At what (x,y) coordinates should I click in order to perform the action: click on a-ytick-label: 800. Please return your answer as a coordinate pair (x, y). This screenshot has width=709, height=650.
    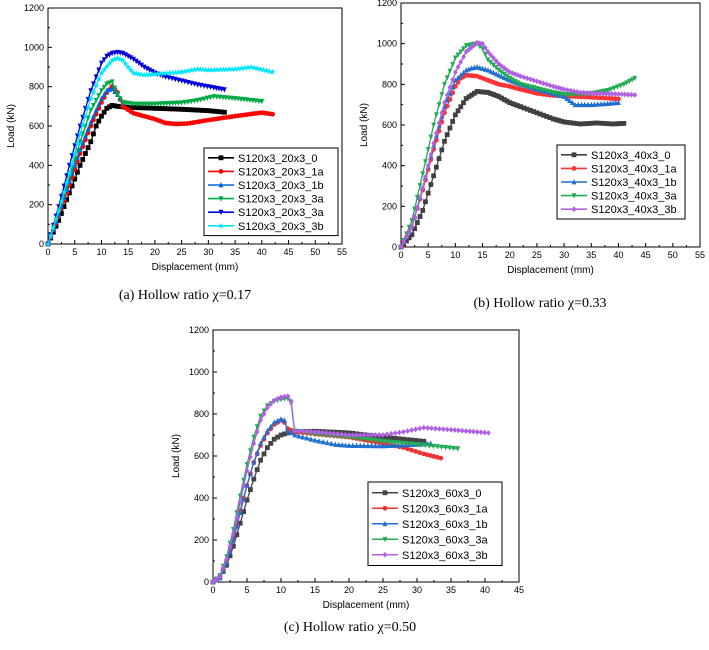
    Looking at the image, I should click on (36, 87).